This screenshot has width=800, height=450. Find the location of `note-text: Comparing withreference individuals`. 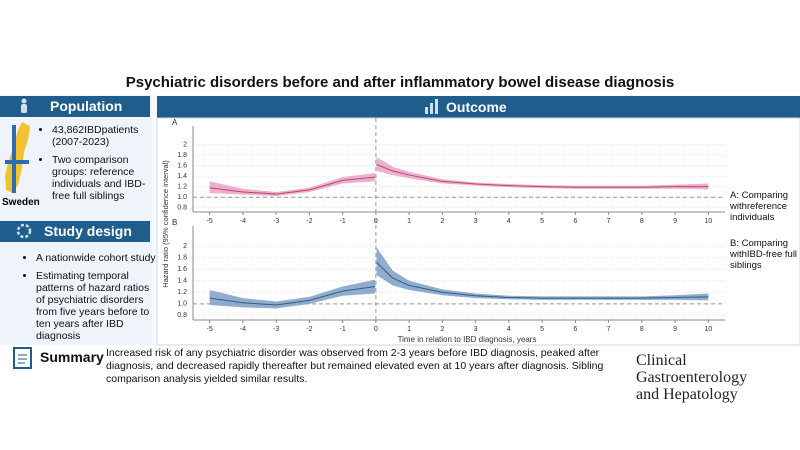

note-text: Comparing withreference individuals is located at coordinates (759, 206).